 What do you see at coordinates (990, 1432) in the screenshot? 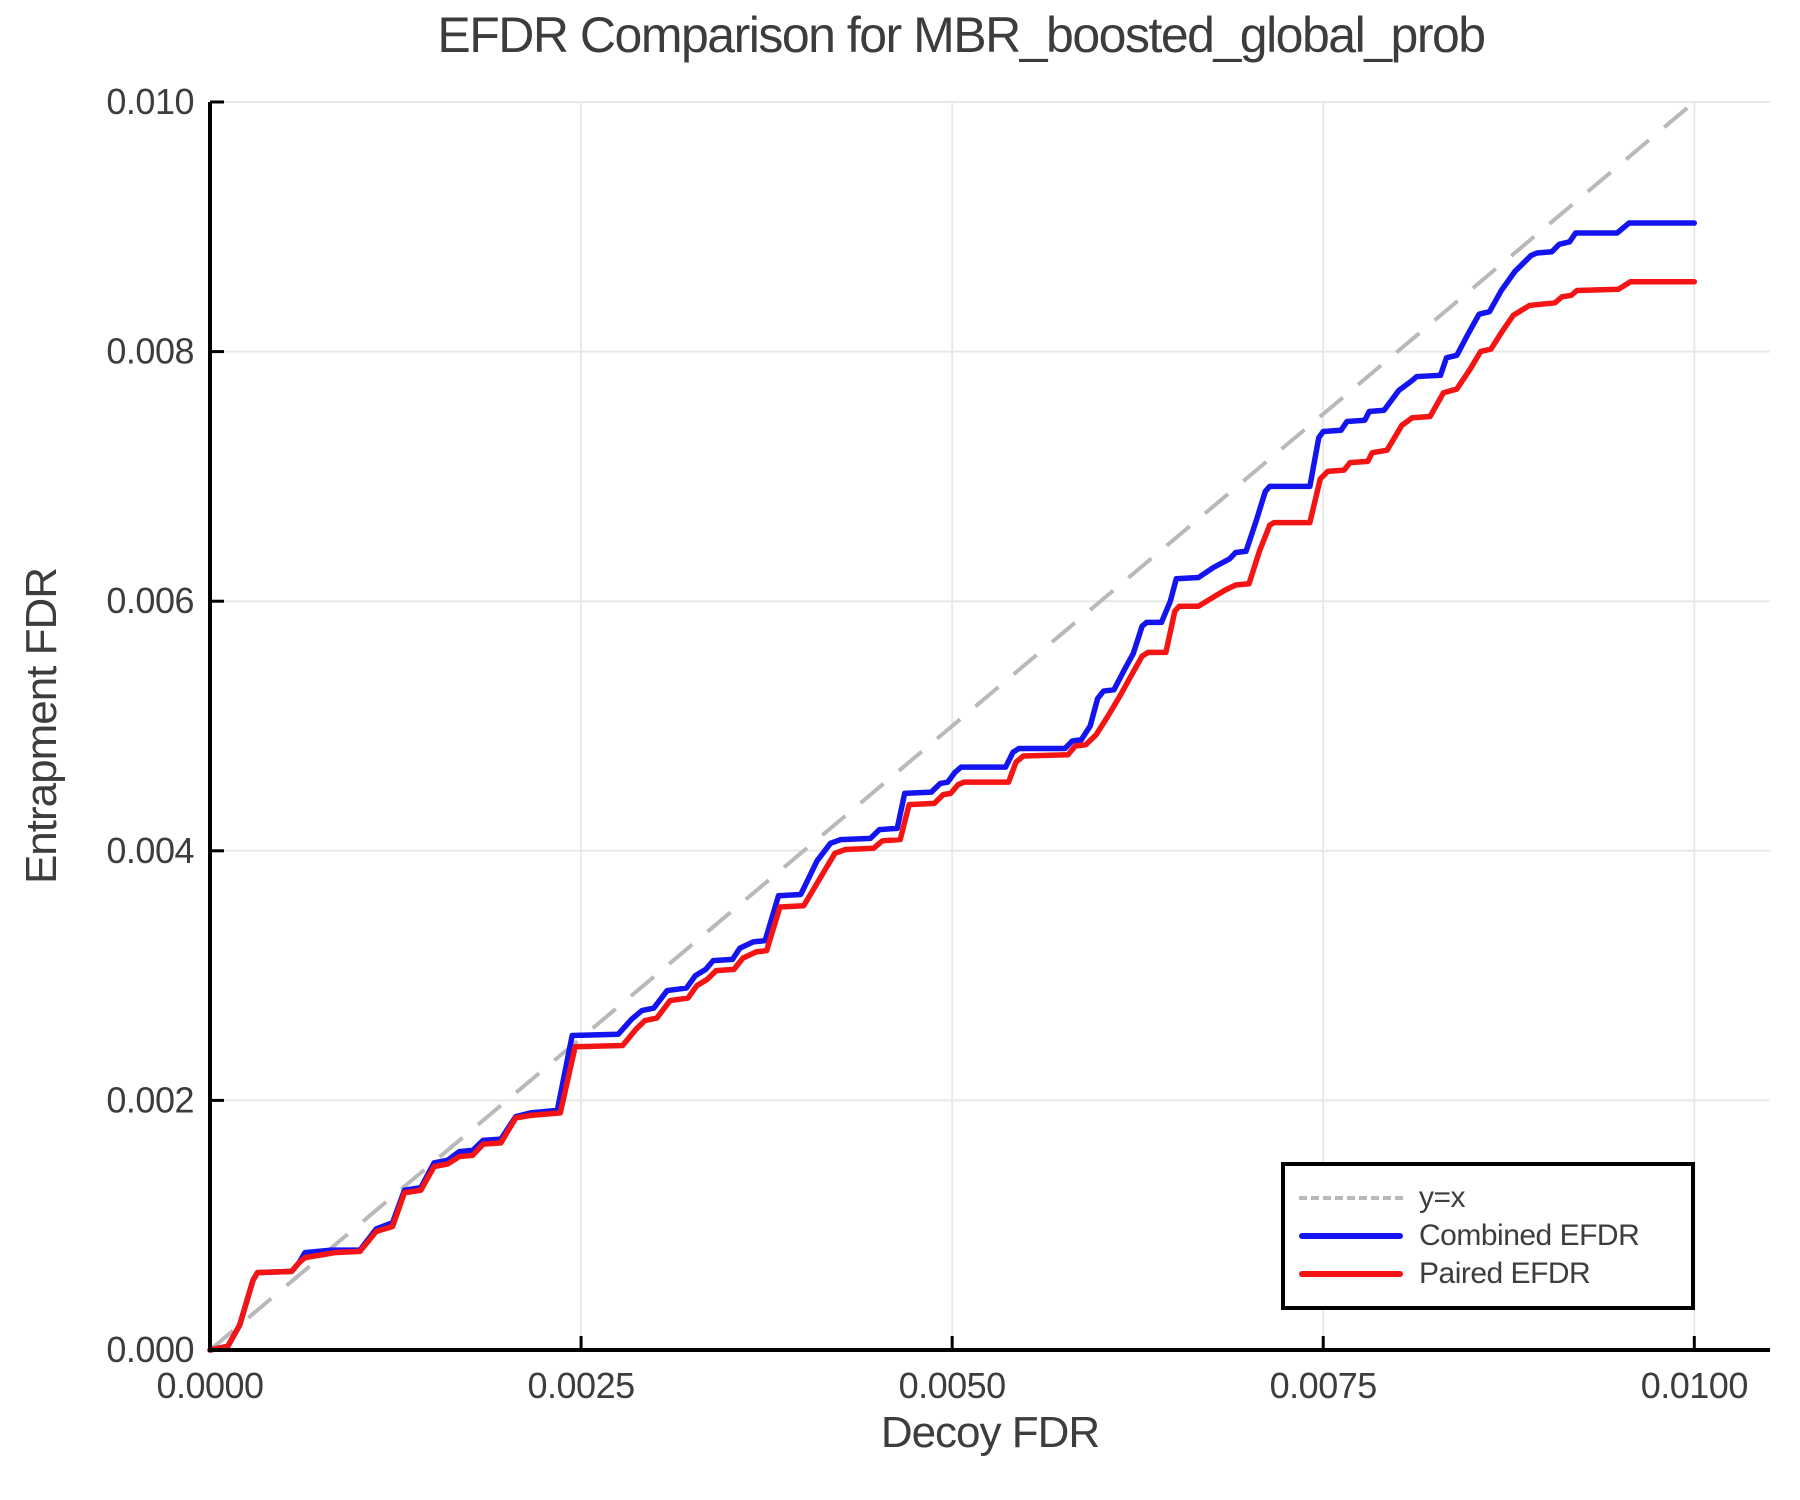
I see `x-axis-label: Decoy FDR` at bounding box center [990, 1432].